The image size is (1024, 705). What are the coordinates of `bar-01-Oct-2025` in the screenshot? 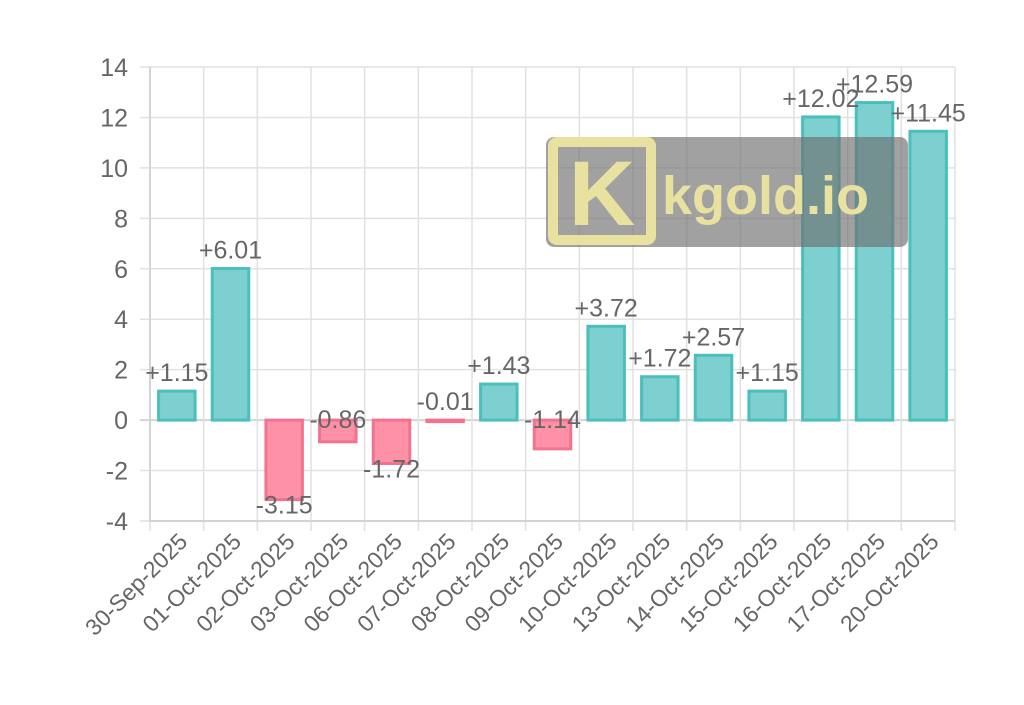 It's located at (230, 344).